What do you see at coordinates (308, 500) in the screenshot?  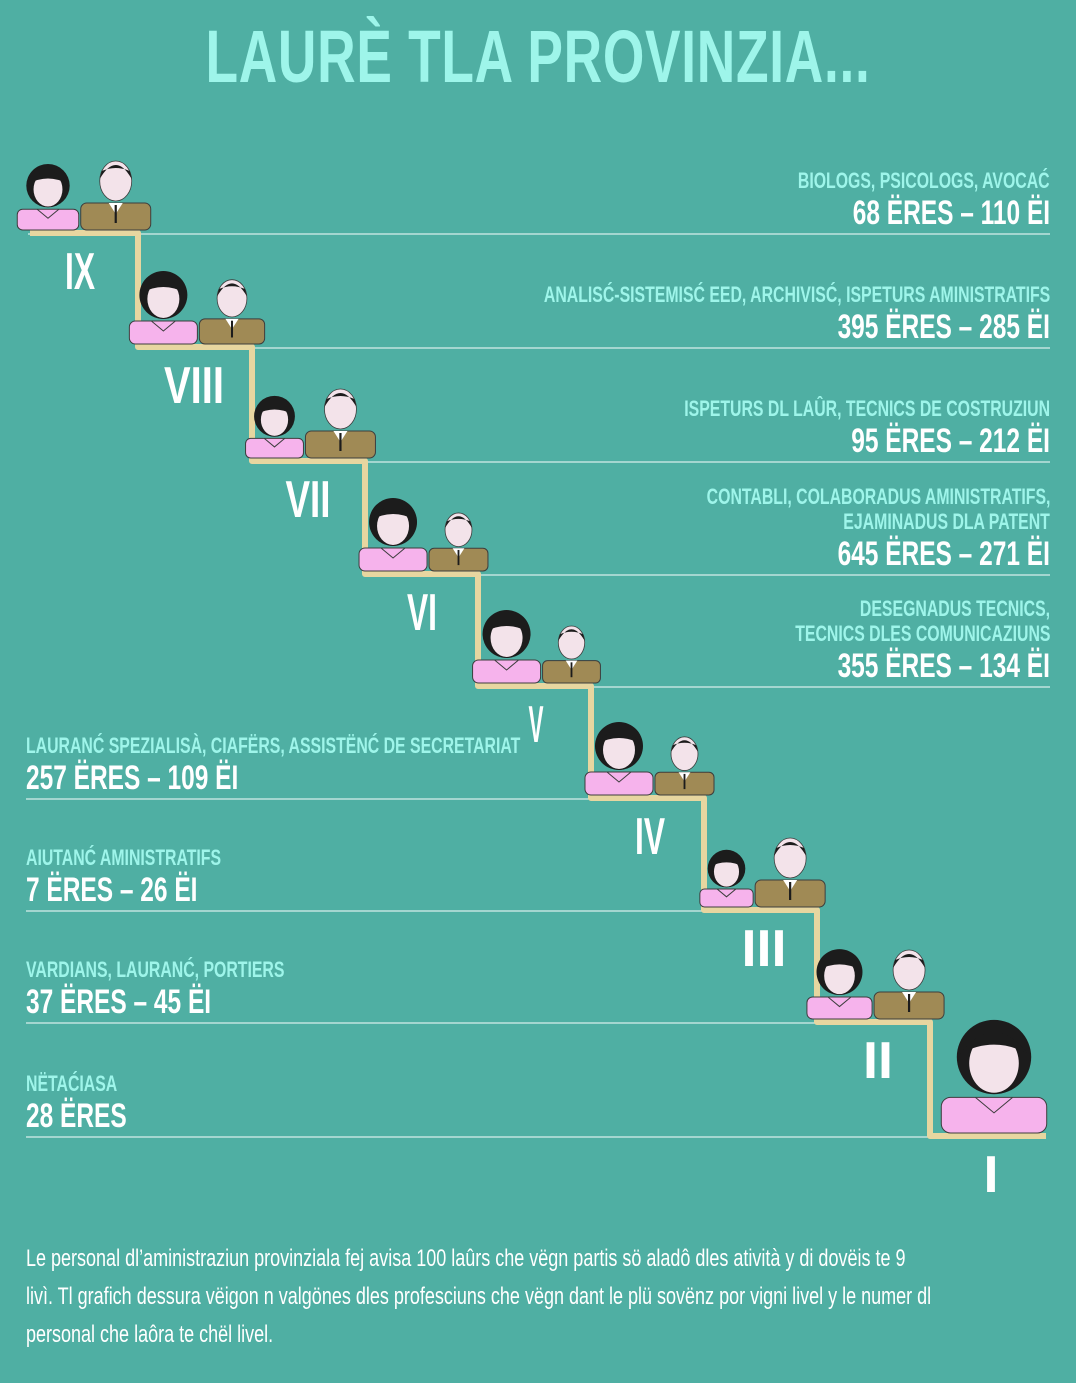 I see `level-numeral: VII` at bounding box center [308, 500].